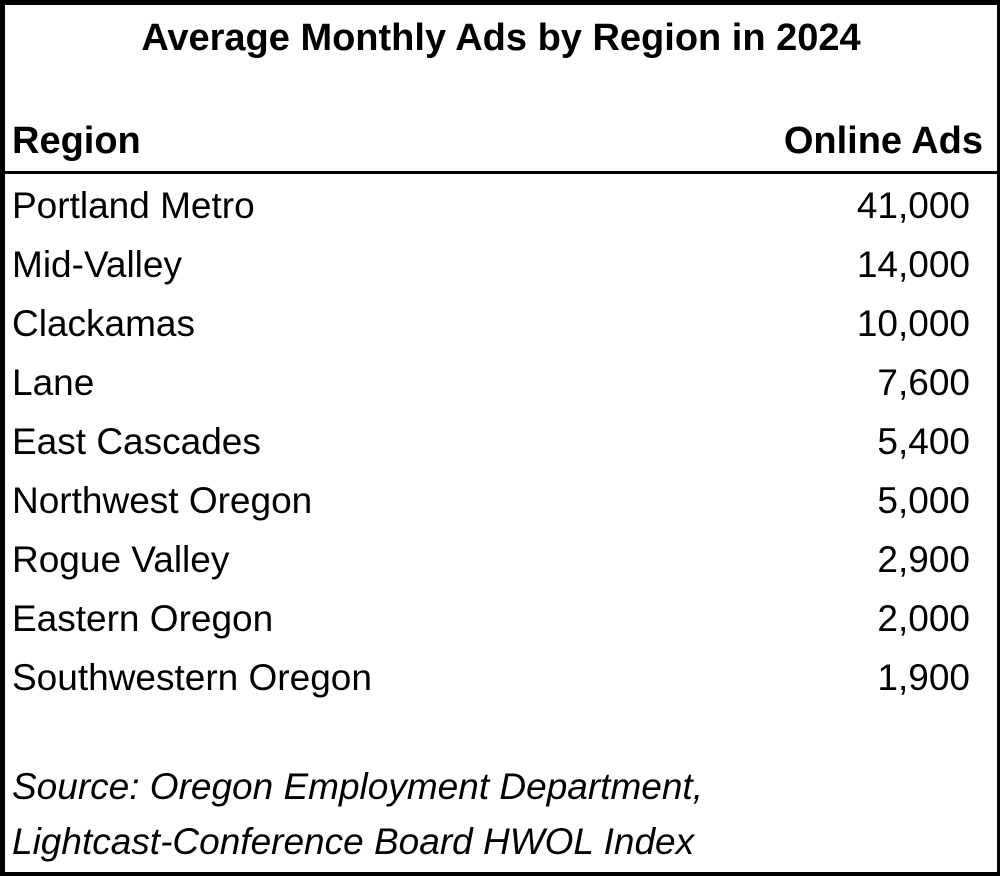  What do you see at coordinates (501, 38) in the screenshot?
I see `figure-title: Average Monthly Ads by Region in 2024` at bounding box center [501, 38].